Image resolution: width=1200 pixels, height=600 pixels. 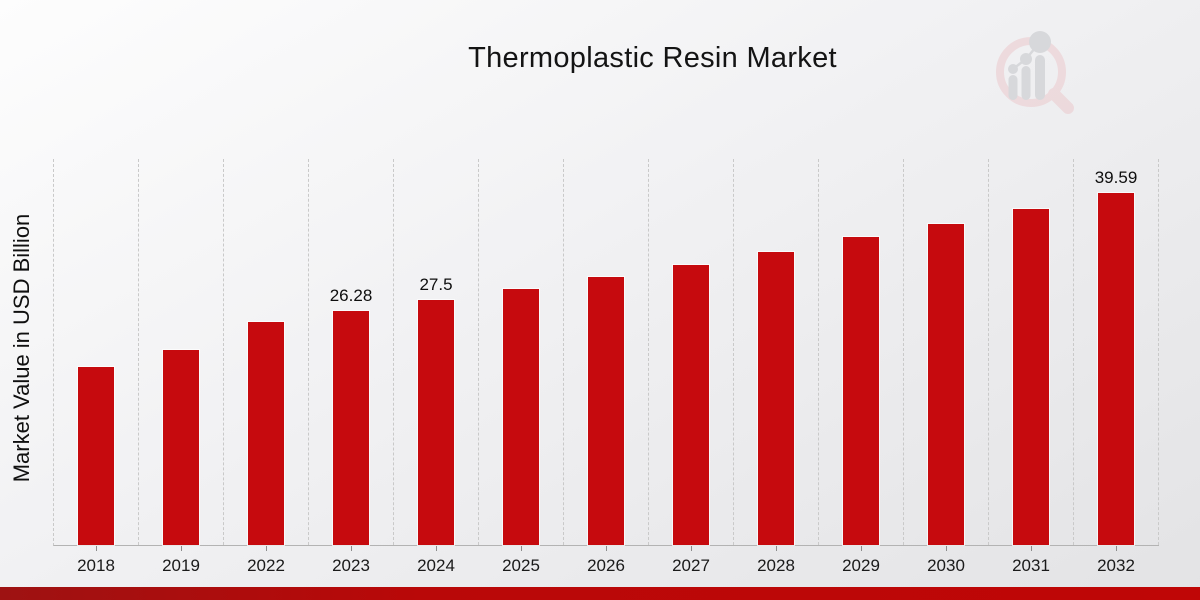 I want to click on bar-column: 2029, so click(x=861, y=367).